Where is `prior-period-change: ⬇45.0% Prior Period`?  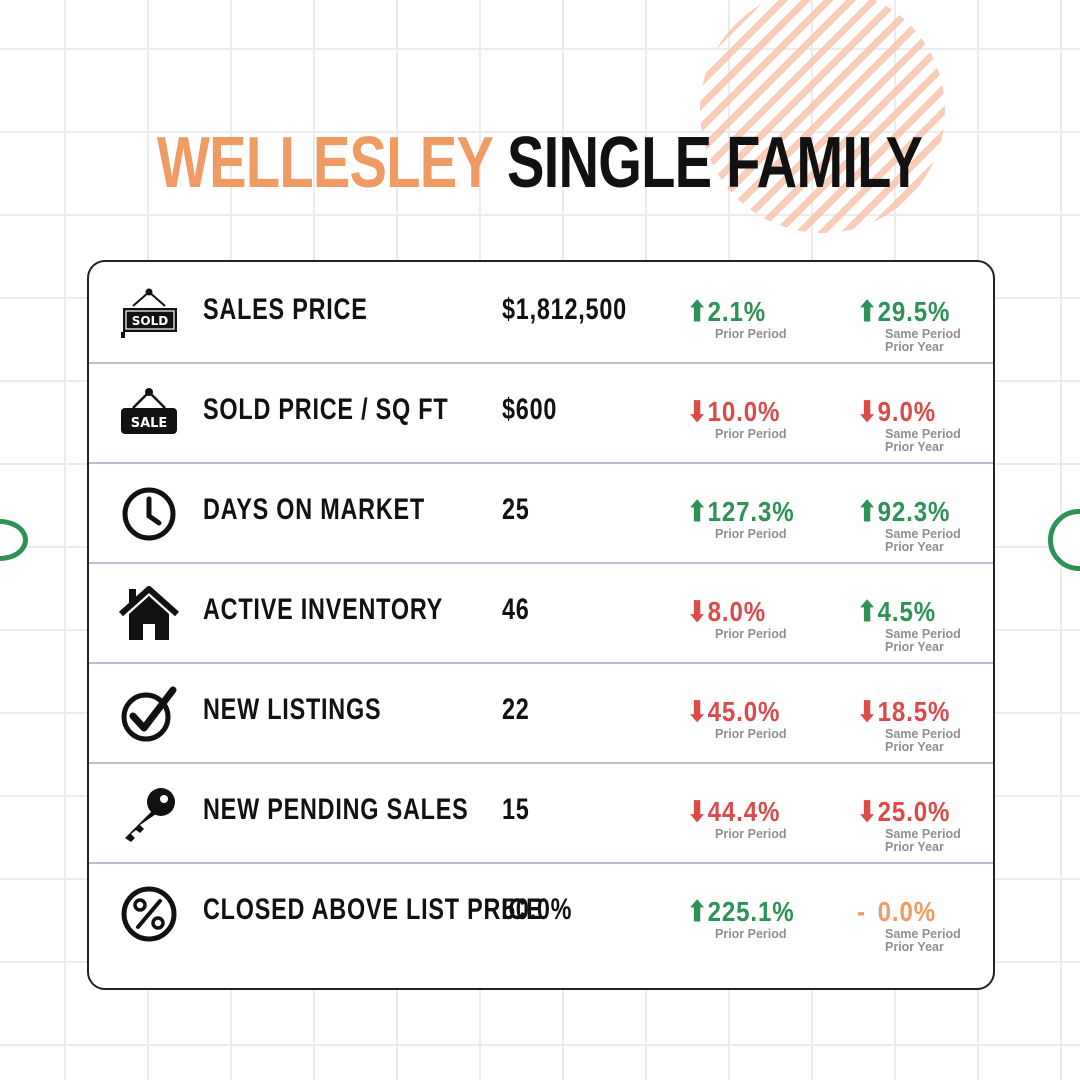 prior-period-change: ⬇45.0% Prior Period is located at coordinates (741, 718).